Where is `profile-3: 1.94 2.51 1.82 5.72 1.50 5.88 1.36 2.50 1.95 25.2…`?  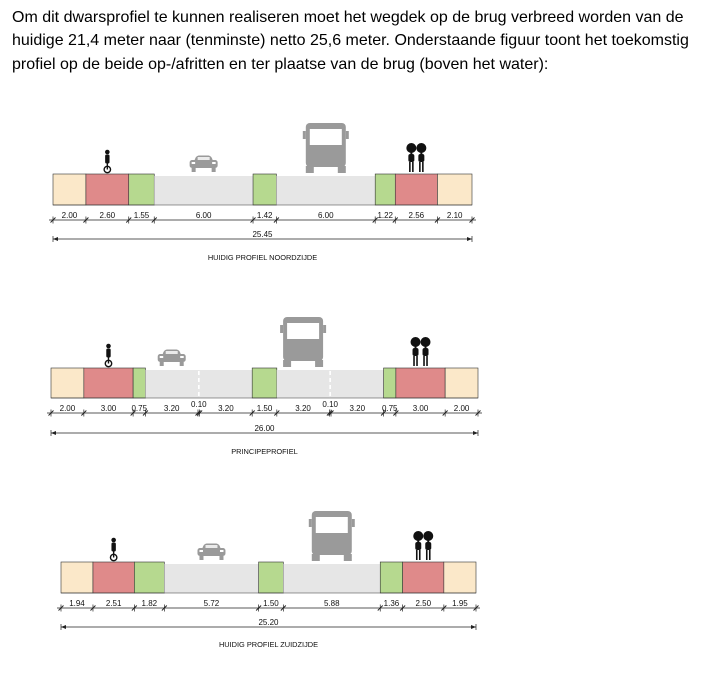
profile-3: 1.94 2.51 1.82 5.72 1.50 5.88 1.36 2.50 1.95 25.2… is located at coordinates (268, 580).